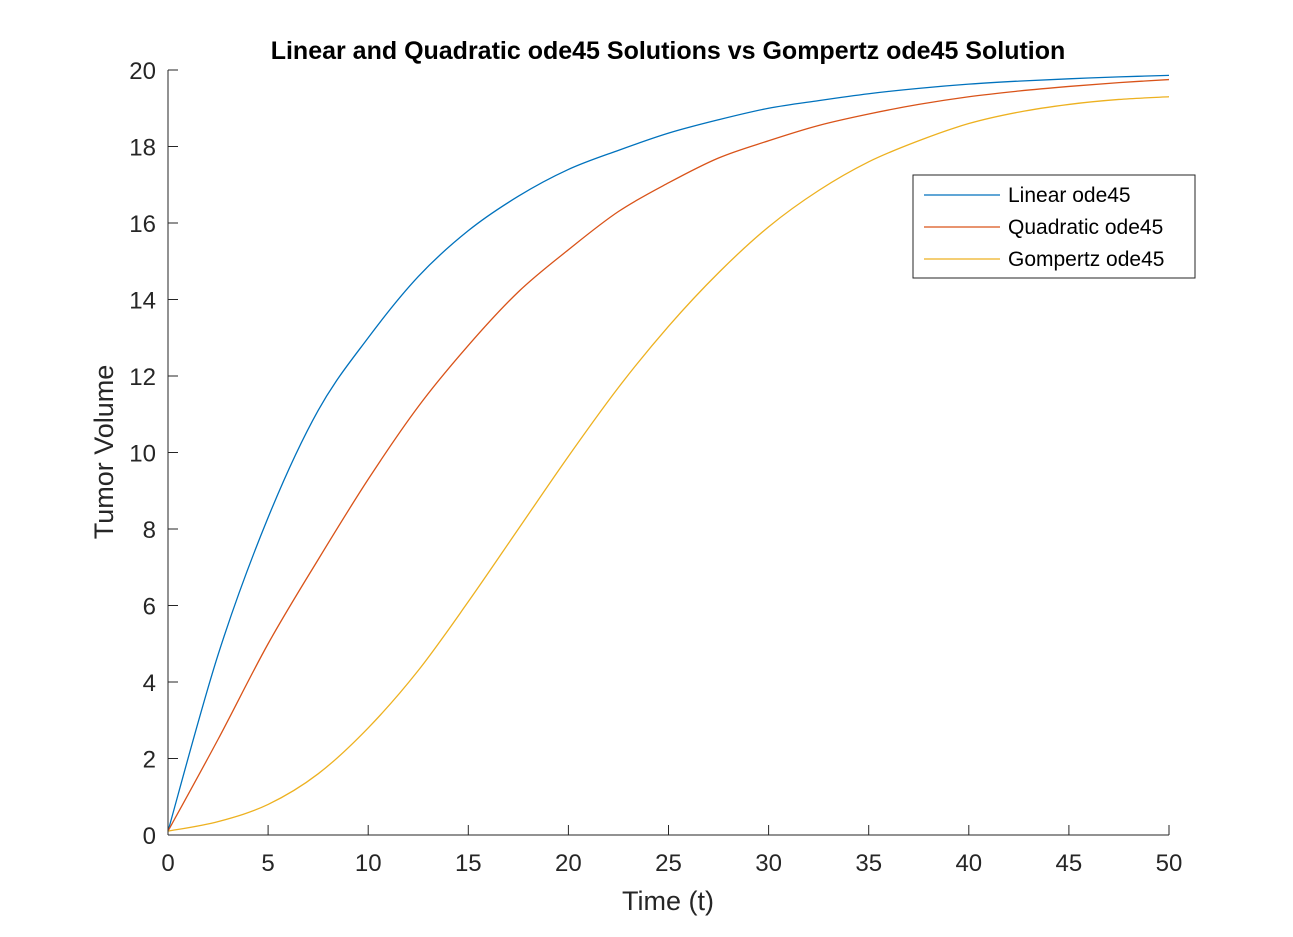 Image resolution: width=1293 pixels, height=937 pixels. What do you see at coordinates (668, 863) in the screenshot?
I see `x-tick-label: 25` at bounding box center [668, 863].